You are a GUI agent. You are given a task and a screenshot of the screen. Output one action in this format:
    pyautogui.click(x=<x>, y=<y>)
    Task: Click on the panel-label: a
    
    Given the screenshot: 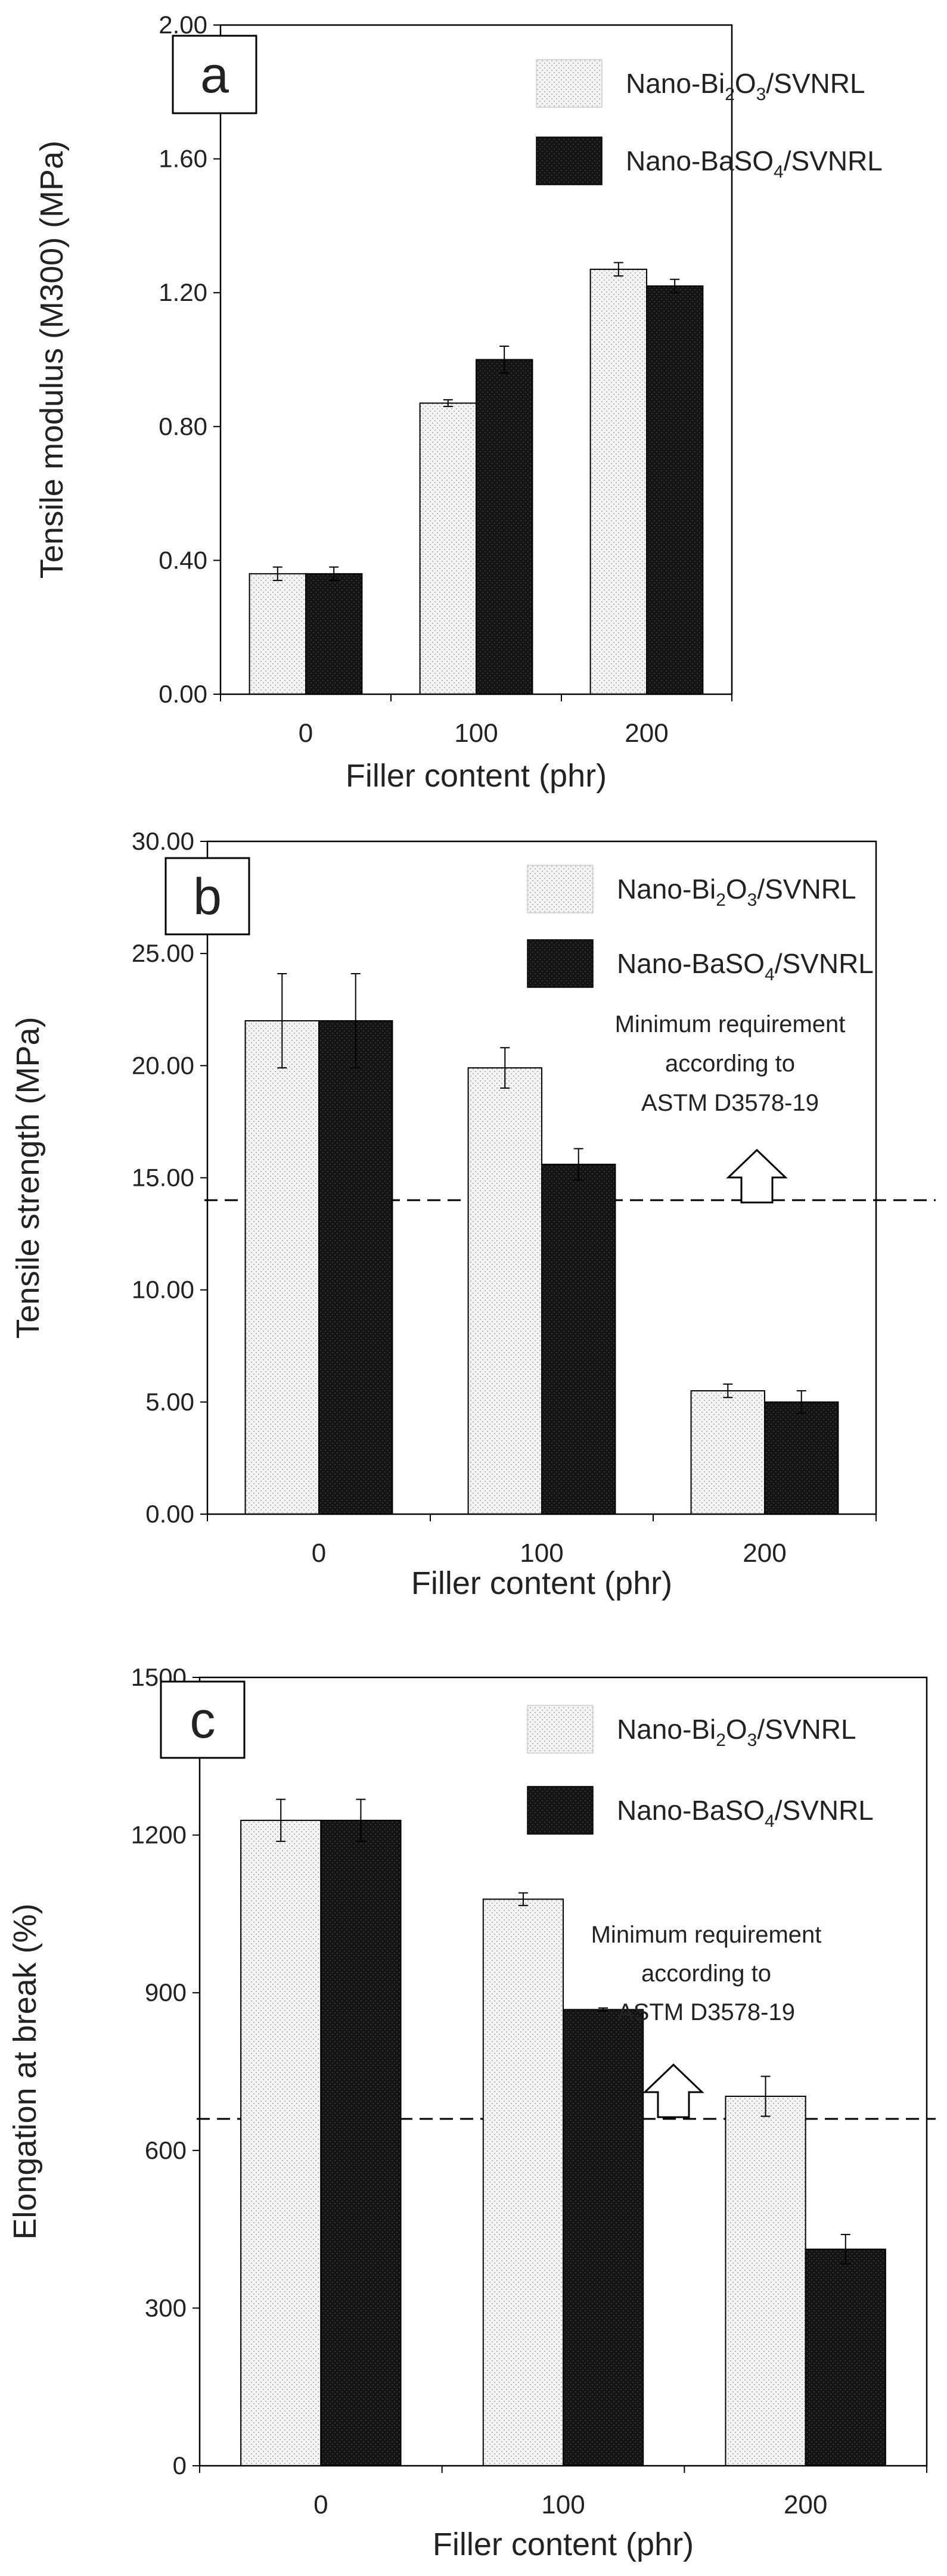 What is the action you would take?
    pyautogui.click(x=215, y=75)
    